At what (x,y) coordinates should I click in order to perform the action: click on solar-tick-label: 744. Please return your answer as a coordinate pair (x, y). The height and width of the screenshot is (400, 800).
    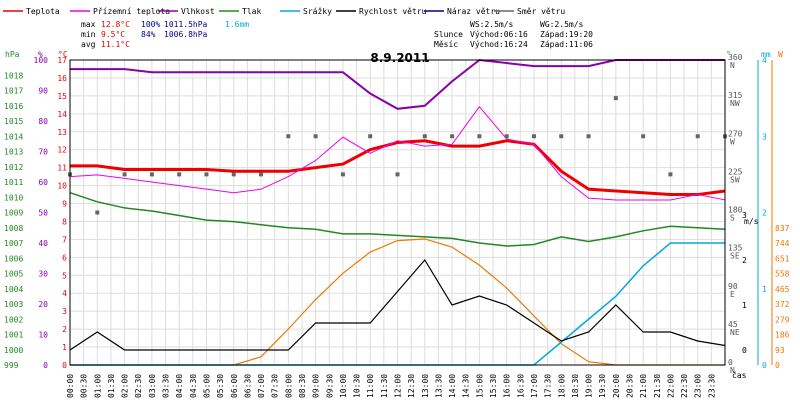
    Looking at the image, I should click on (782, 243).